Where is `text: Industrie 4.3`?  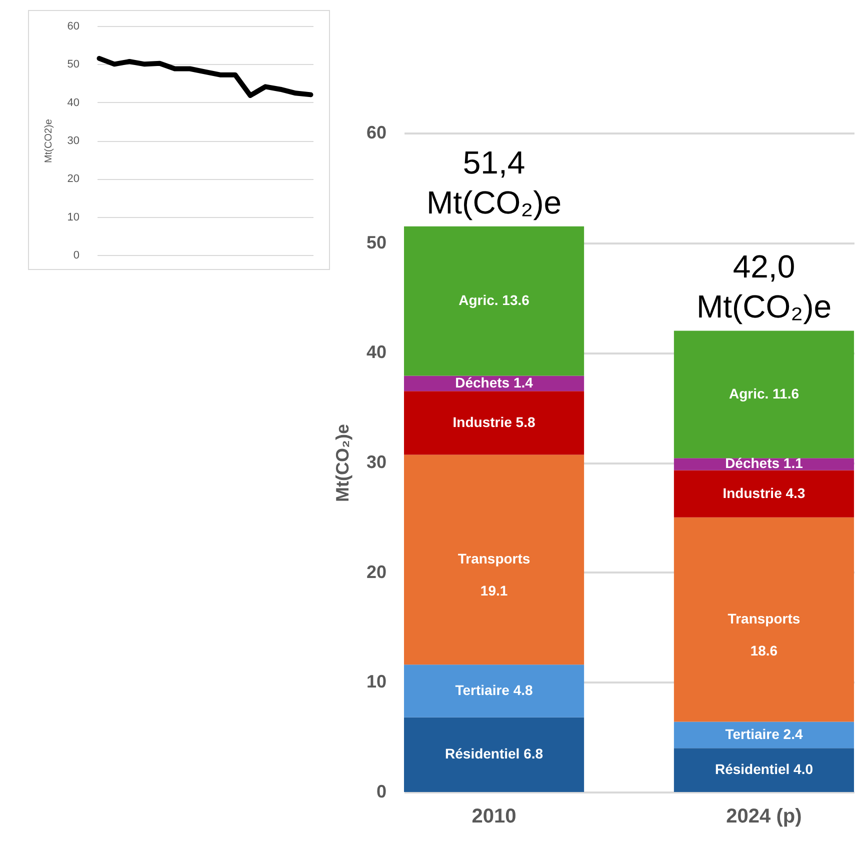
text: Industrie 4.3 is located at coordinates (764, 492).